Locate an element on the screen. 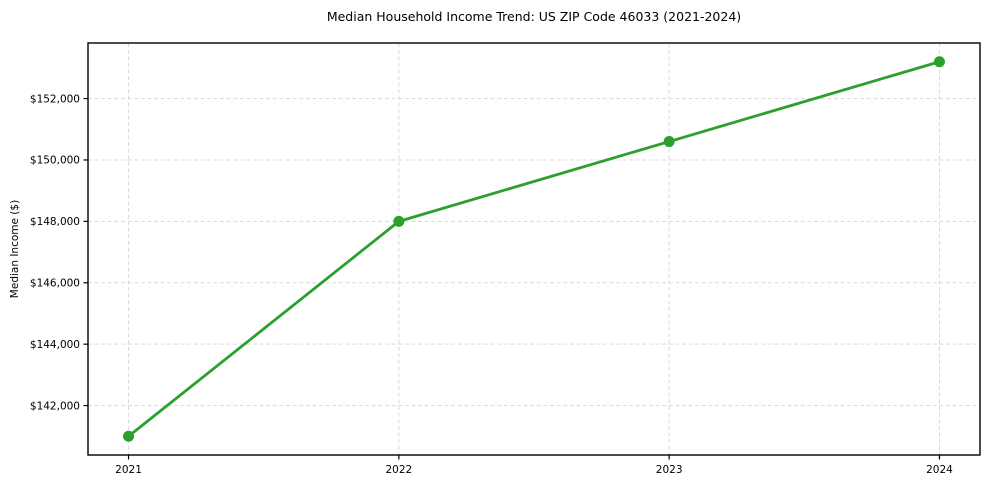  y-tick-label: $148,000 is located at coordinates (55, 222).